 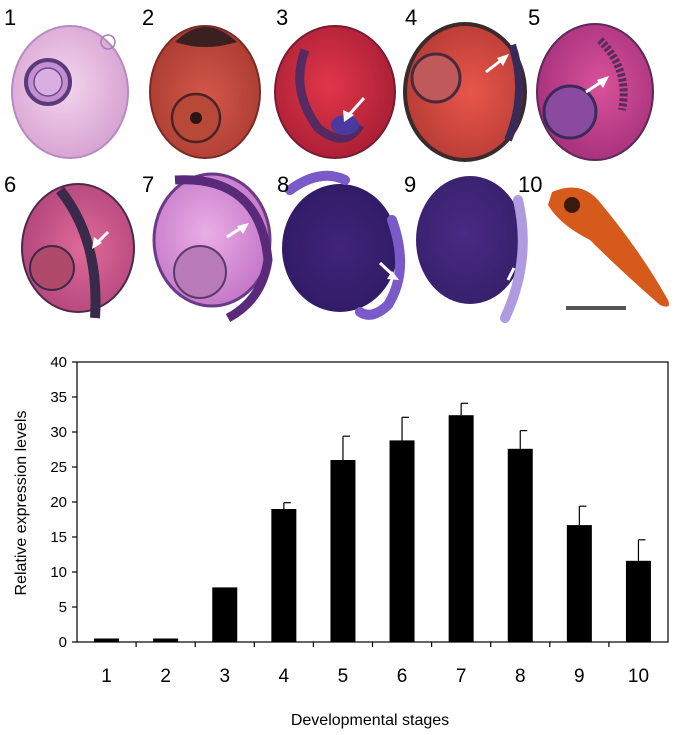 What do you see at coordinates (148, 17) in the screenshot?
I see `panel-number-2: 2` at bounding box center [148, 17].